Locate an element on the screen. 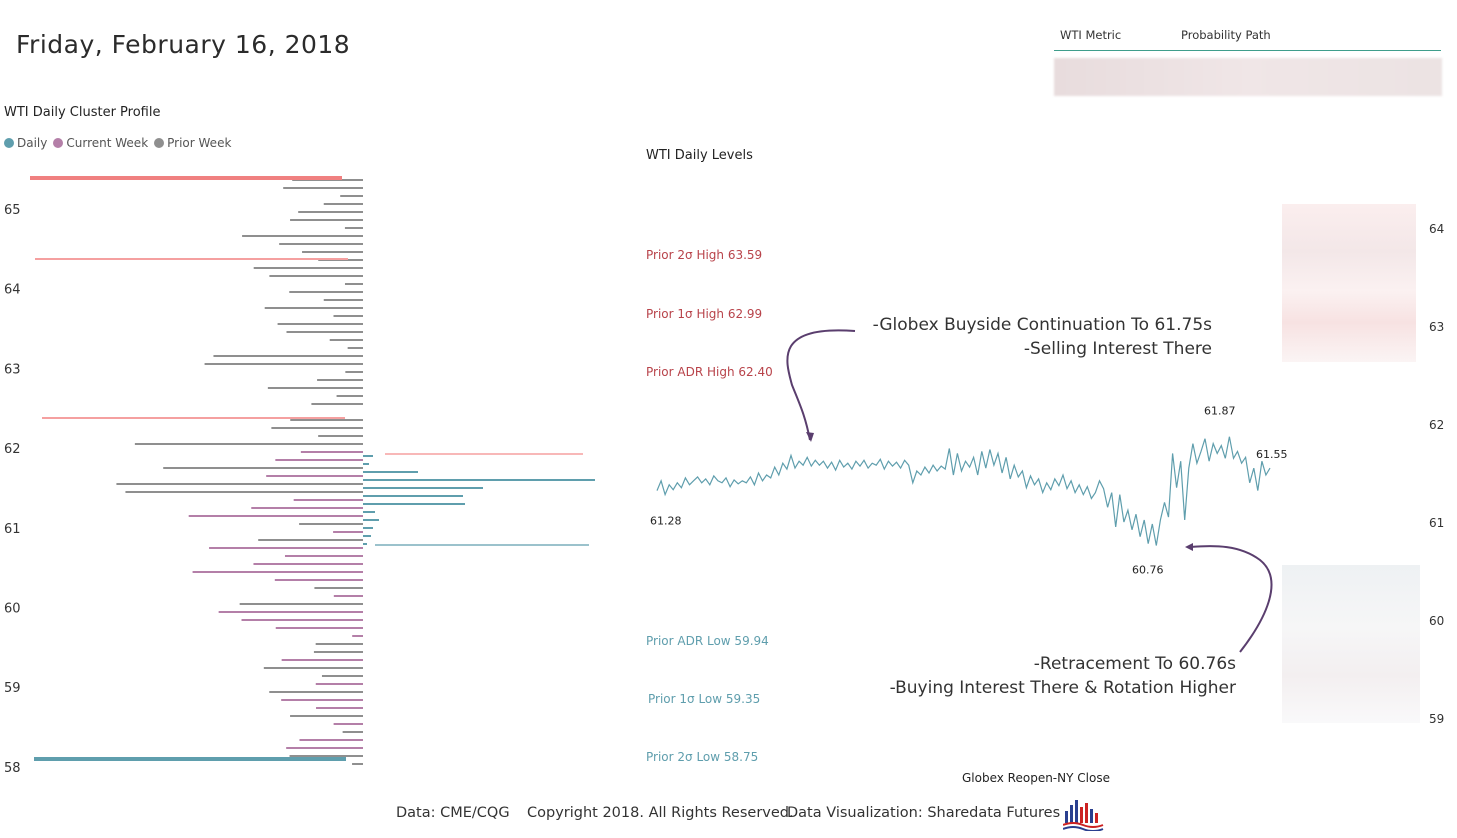 This screenshot has height=838, width=1457. annotation-bottom-line2: -Buying Interest There & Rotation Higher is located at coordinates (1062, 688).